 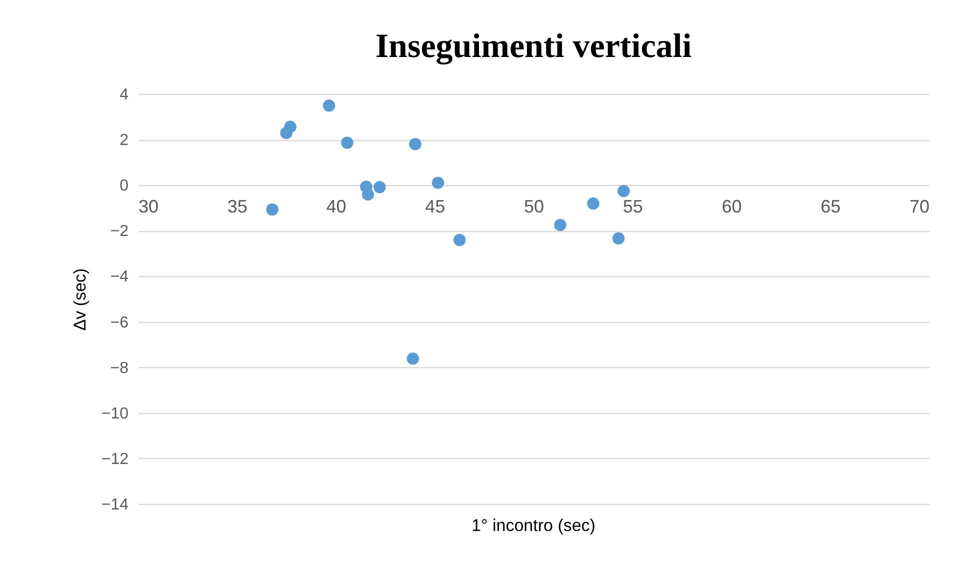 What do you see at coordinates (632, 206) in the screenshot?
I see `x-tick-label: 55` at bounding box center [632, 206].